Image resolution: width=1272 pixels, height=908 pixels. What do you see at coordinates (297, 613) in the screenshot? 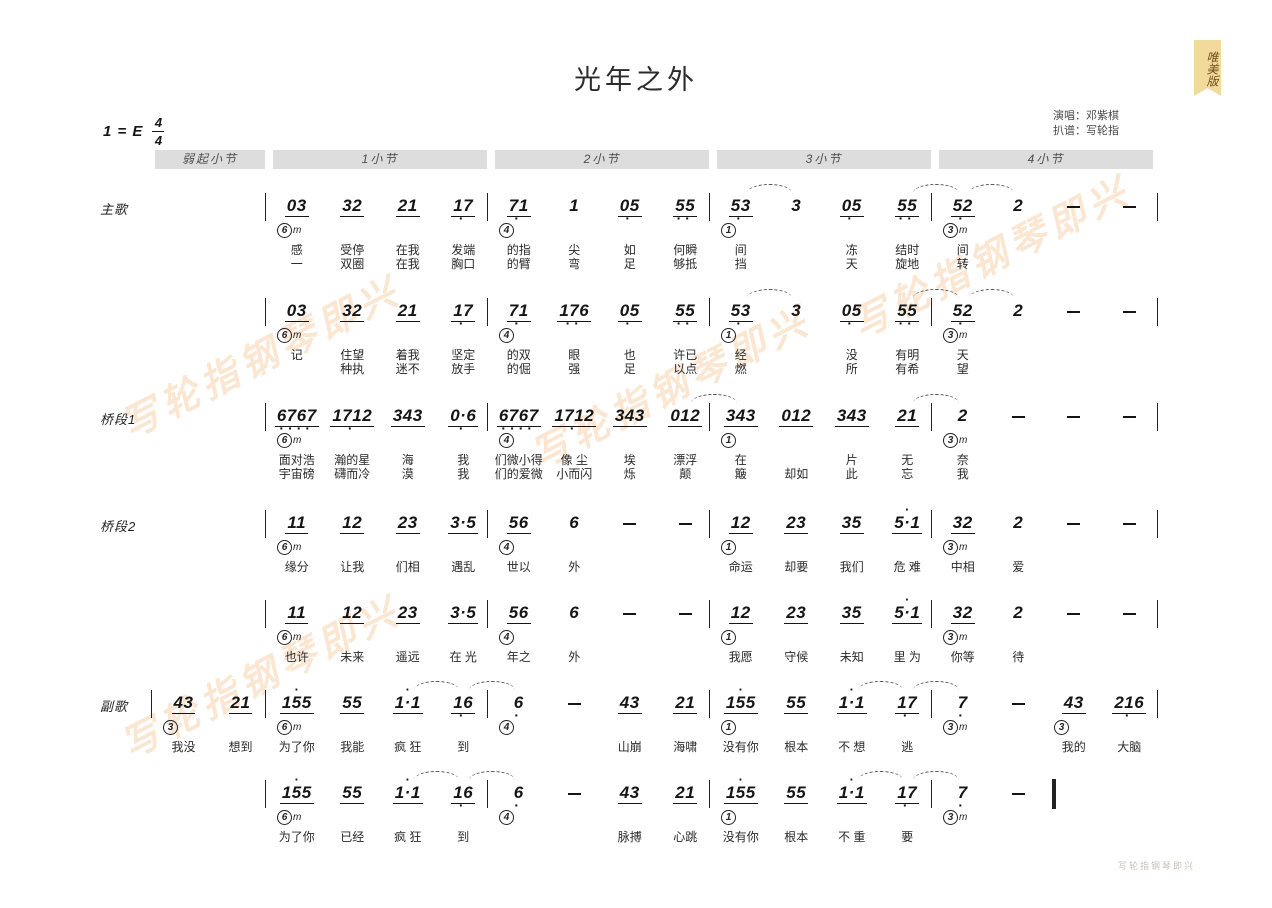
I see `note-number: 11` at bounding box center [297, 613].